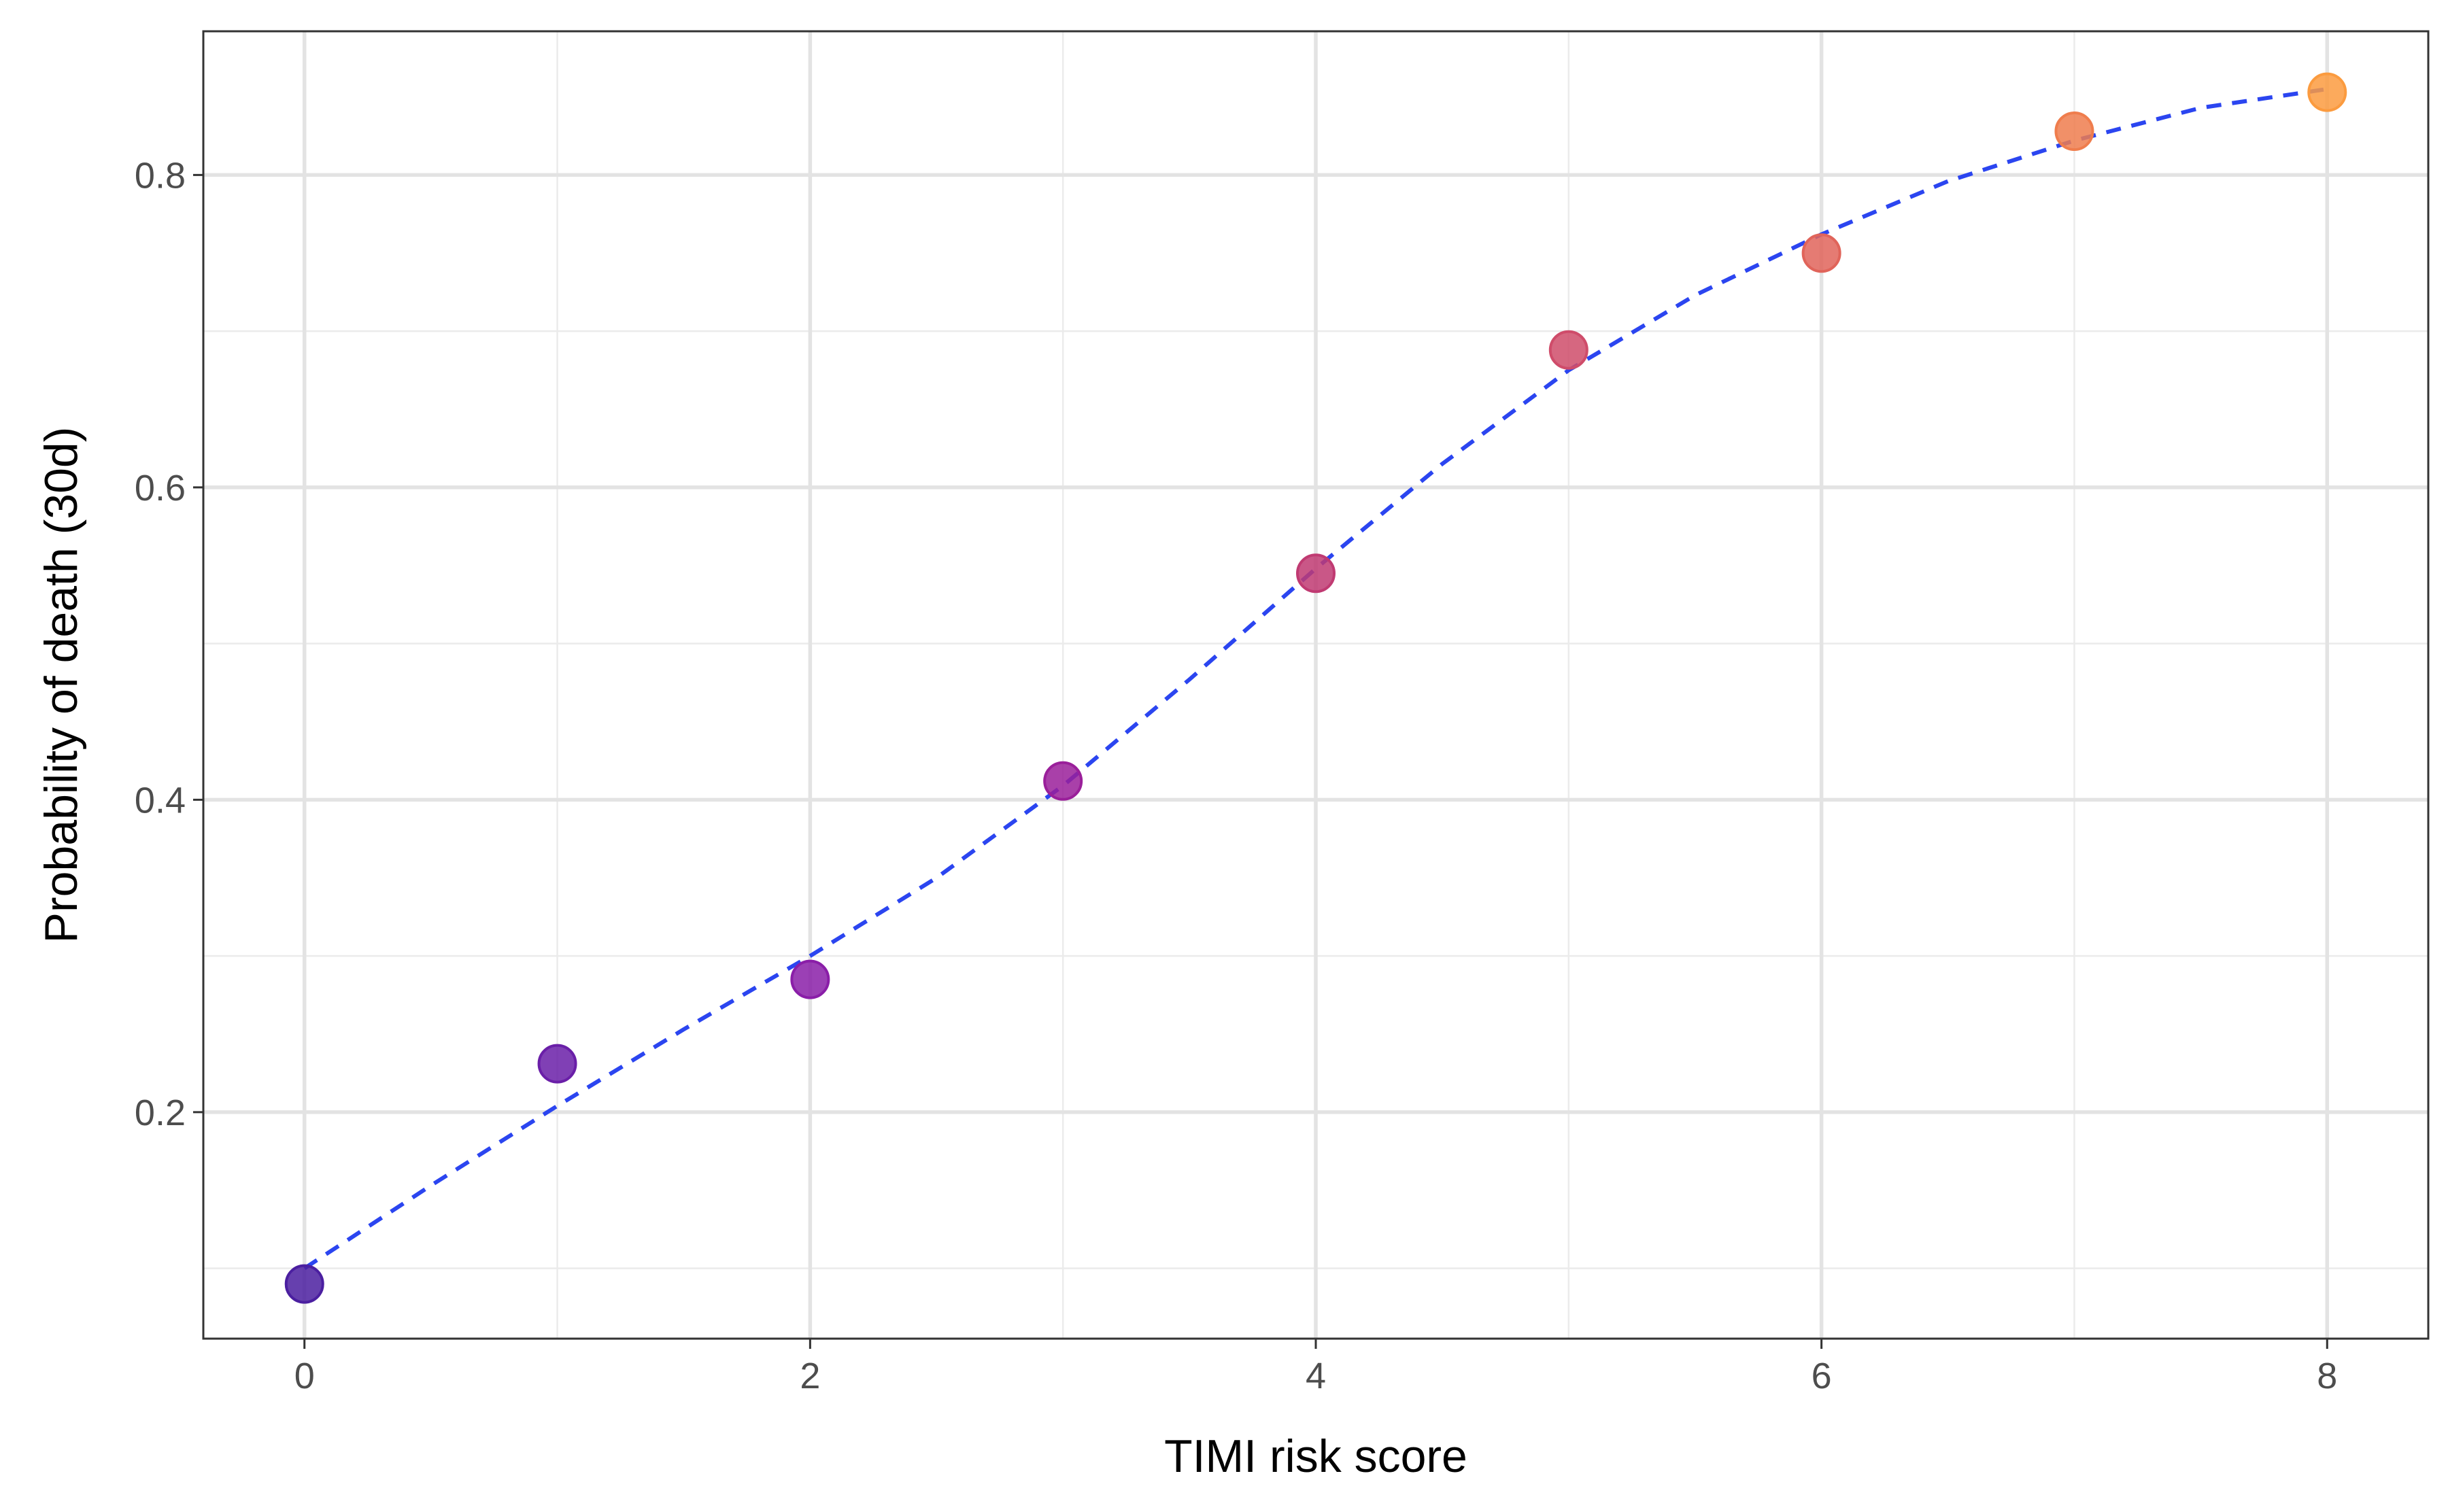 The width and height of the screenshot is (2448, 1512). Describe the element at coordinates (1822, 1376) in the screenshot. I see `x-tick-label: 6` at that location.